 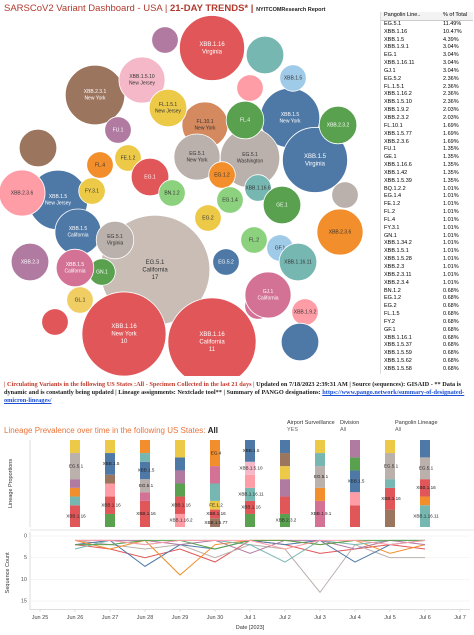 What do you see at coordinates (305, 312) in the screenshot?
I see `bubble-label: XBB.1.9.2` at bounding box center [305, 312].